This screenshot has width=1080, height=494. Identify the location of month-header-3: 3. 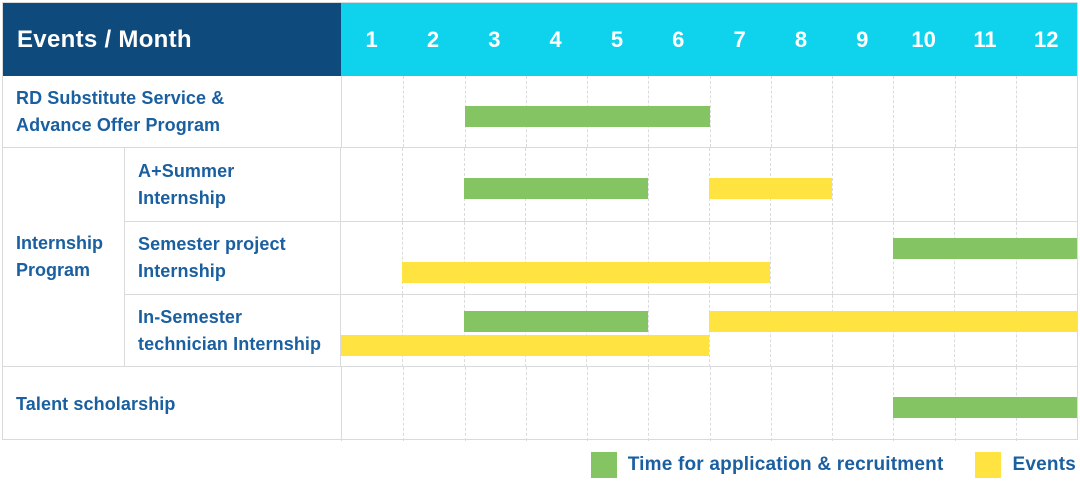
(494, 39).